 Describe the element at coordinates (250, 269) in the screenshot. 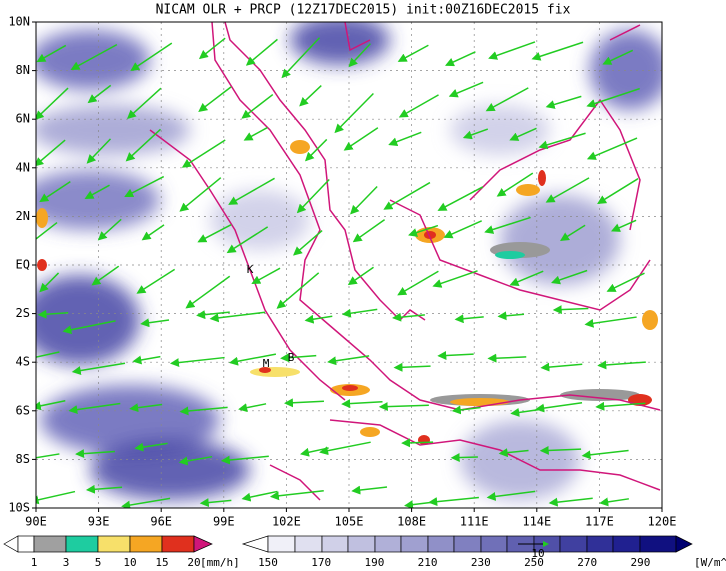

I see `place-label: K` at that location.